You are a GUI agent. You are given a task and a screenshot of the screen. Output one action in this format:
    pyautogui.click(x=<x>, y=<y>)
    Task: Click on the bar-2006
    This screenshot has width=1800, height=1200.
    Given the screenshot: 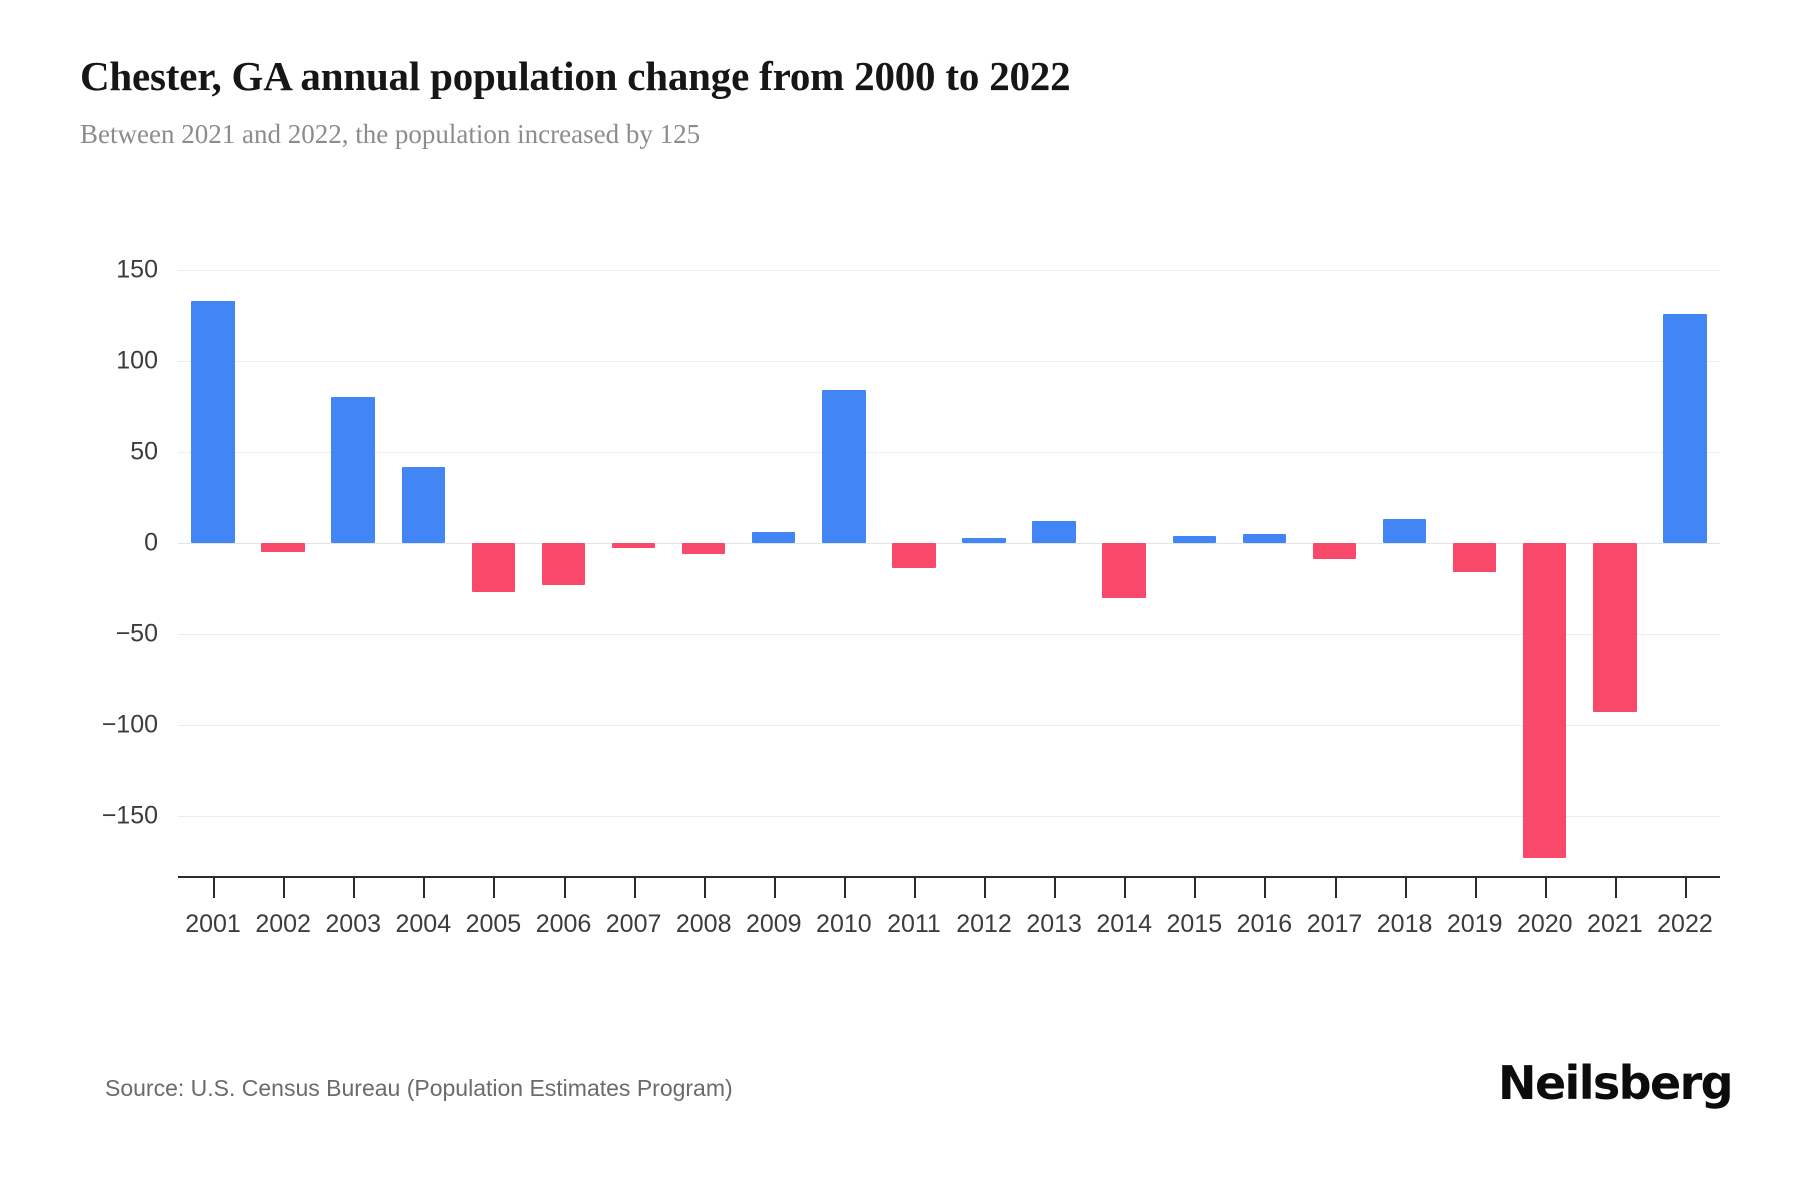 What is the action you would take?
    pyautogui.click(x=563, y=564)
    